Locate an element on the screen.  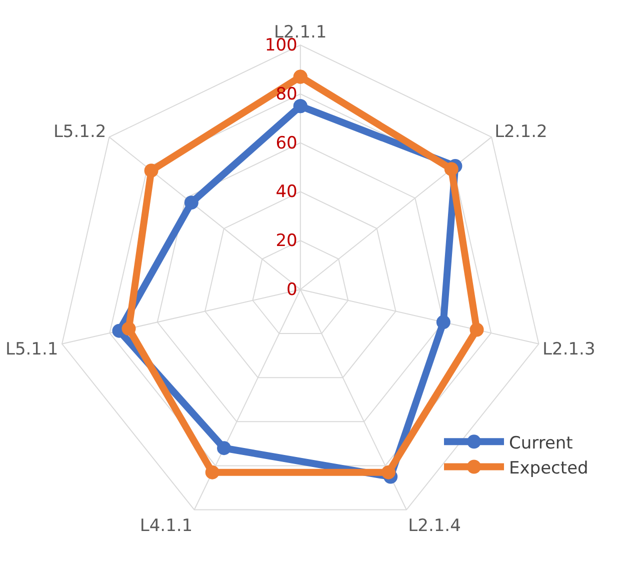
y-tick-label: 60 is located at coordinates (287, 143).